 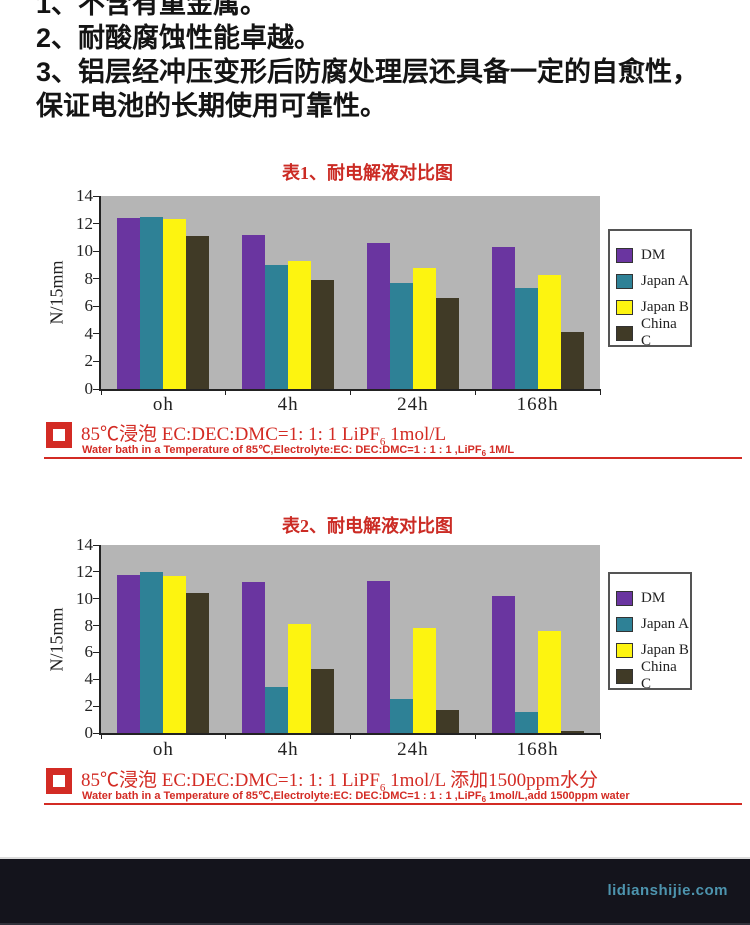 What do you see at coordinates (447, 721) in the screenshot?
I see `chart2-bar-china-c-24h` at bounding box center [447, 721].